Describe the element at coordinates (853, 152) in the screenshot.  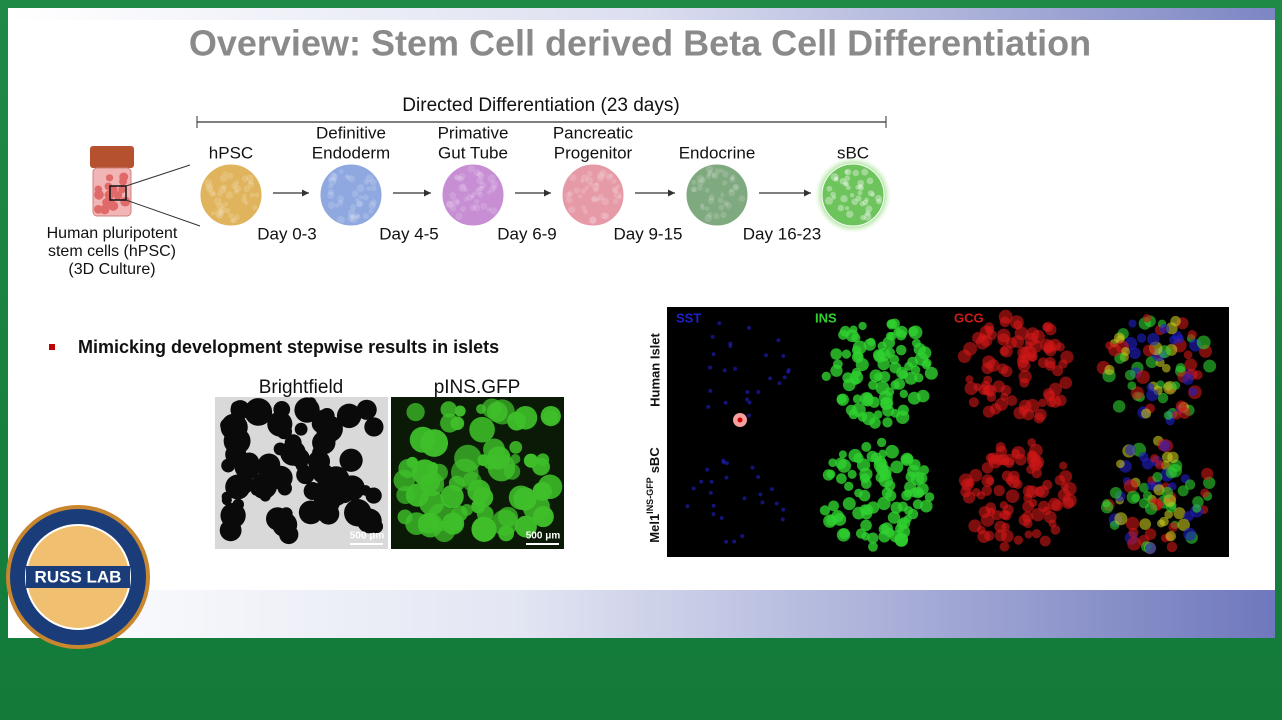
I see `stage-label: sBC` at that location.